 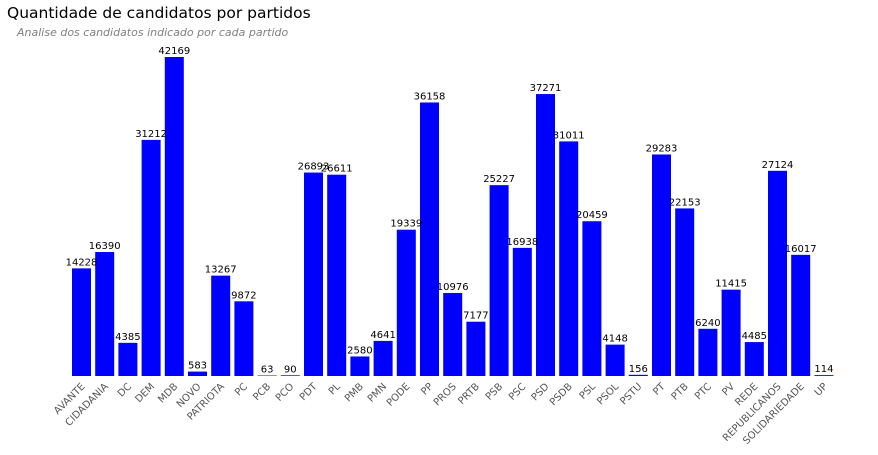 What do you see at coordinates (731, 332) in the screenshot?
I see `bar-pv` at bounding box center [731, 332].